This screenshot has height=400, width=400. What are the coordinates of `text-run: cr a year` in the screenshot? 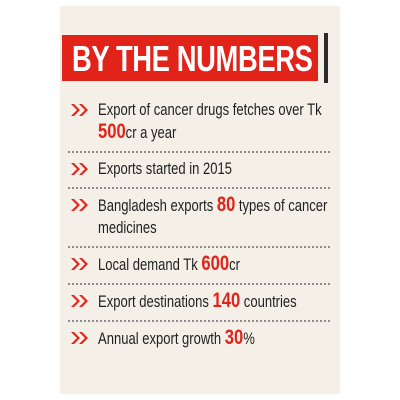 It's located at (151, 133).